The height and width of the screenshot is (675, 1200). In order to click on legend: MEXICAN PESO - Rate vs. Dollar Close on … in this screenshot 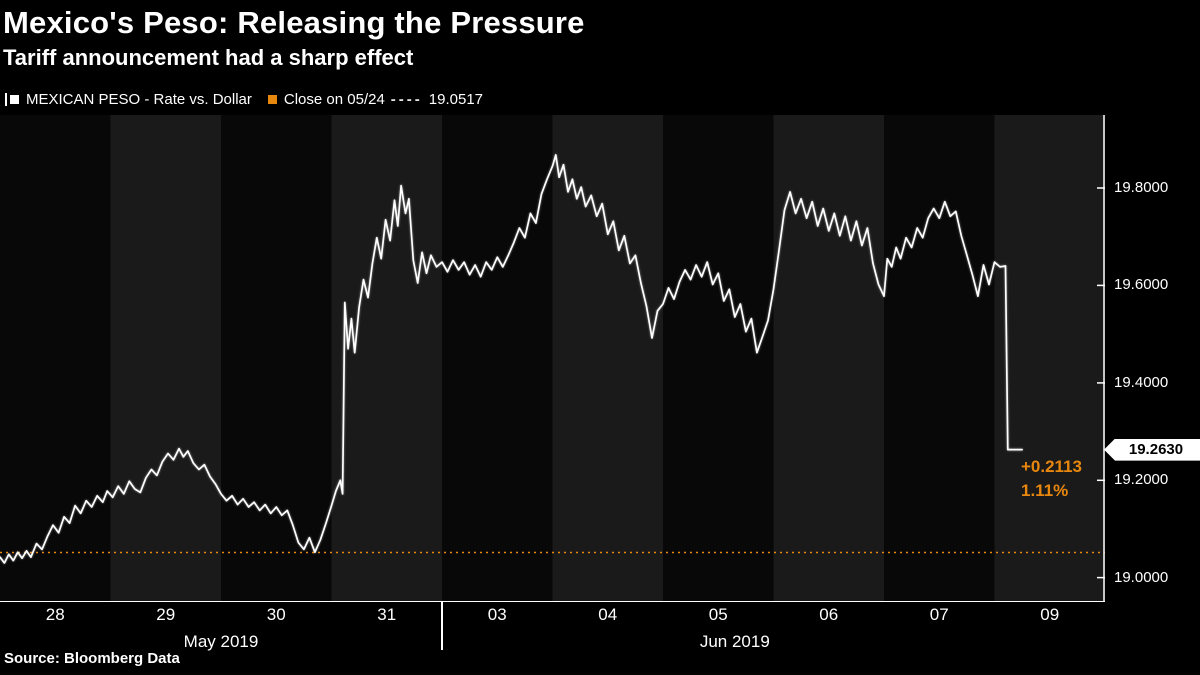, I will do `click(244, 99)`.